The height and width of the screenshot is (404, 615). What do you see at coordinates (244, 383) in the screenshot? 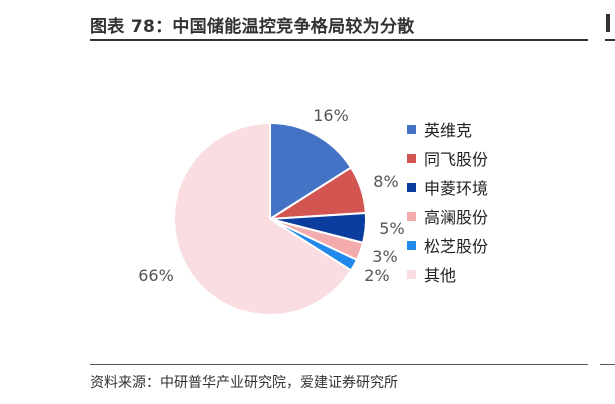
I see `source-note: 资料来源：中研普华产业研究院，爱建证券研究所` at bounding box center [244, 383].